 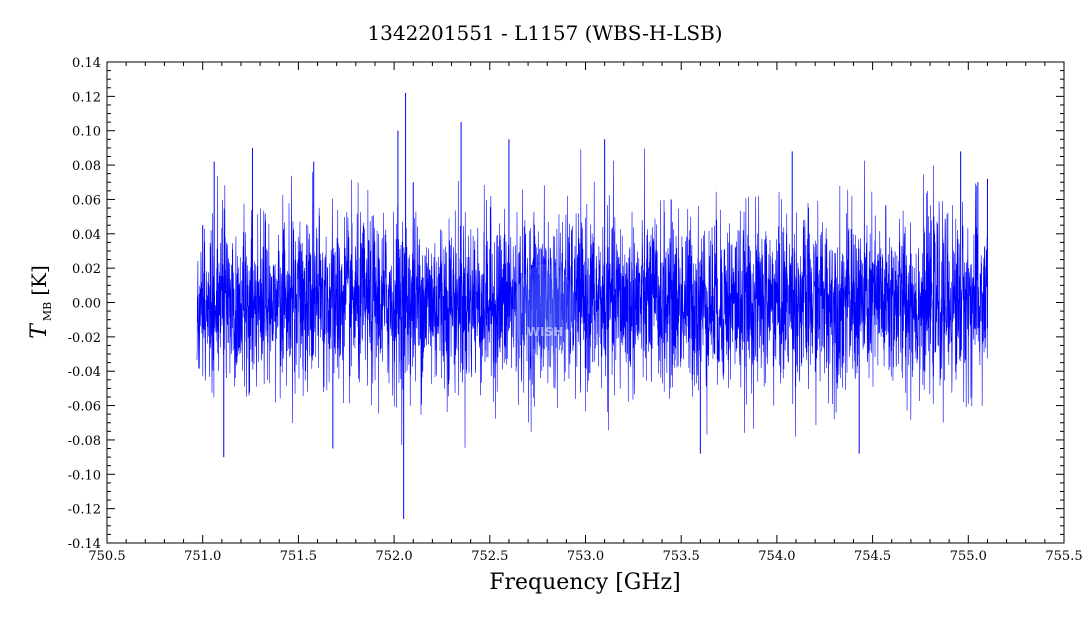 I want to click on y-tick-label: 0.00, so click(x=86, y=304).